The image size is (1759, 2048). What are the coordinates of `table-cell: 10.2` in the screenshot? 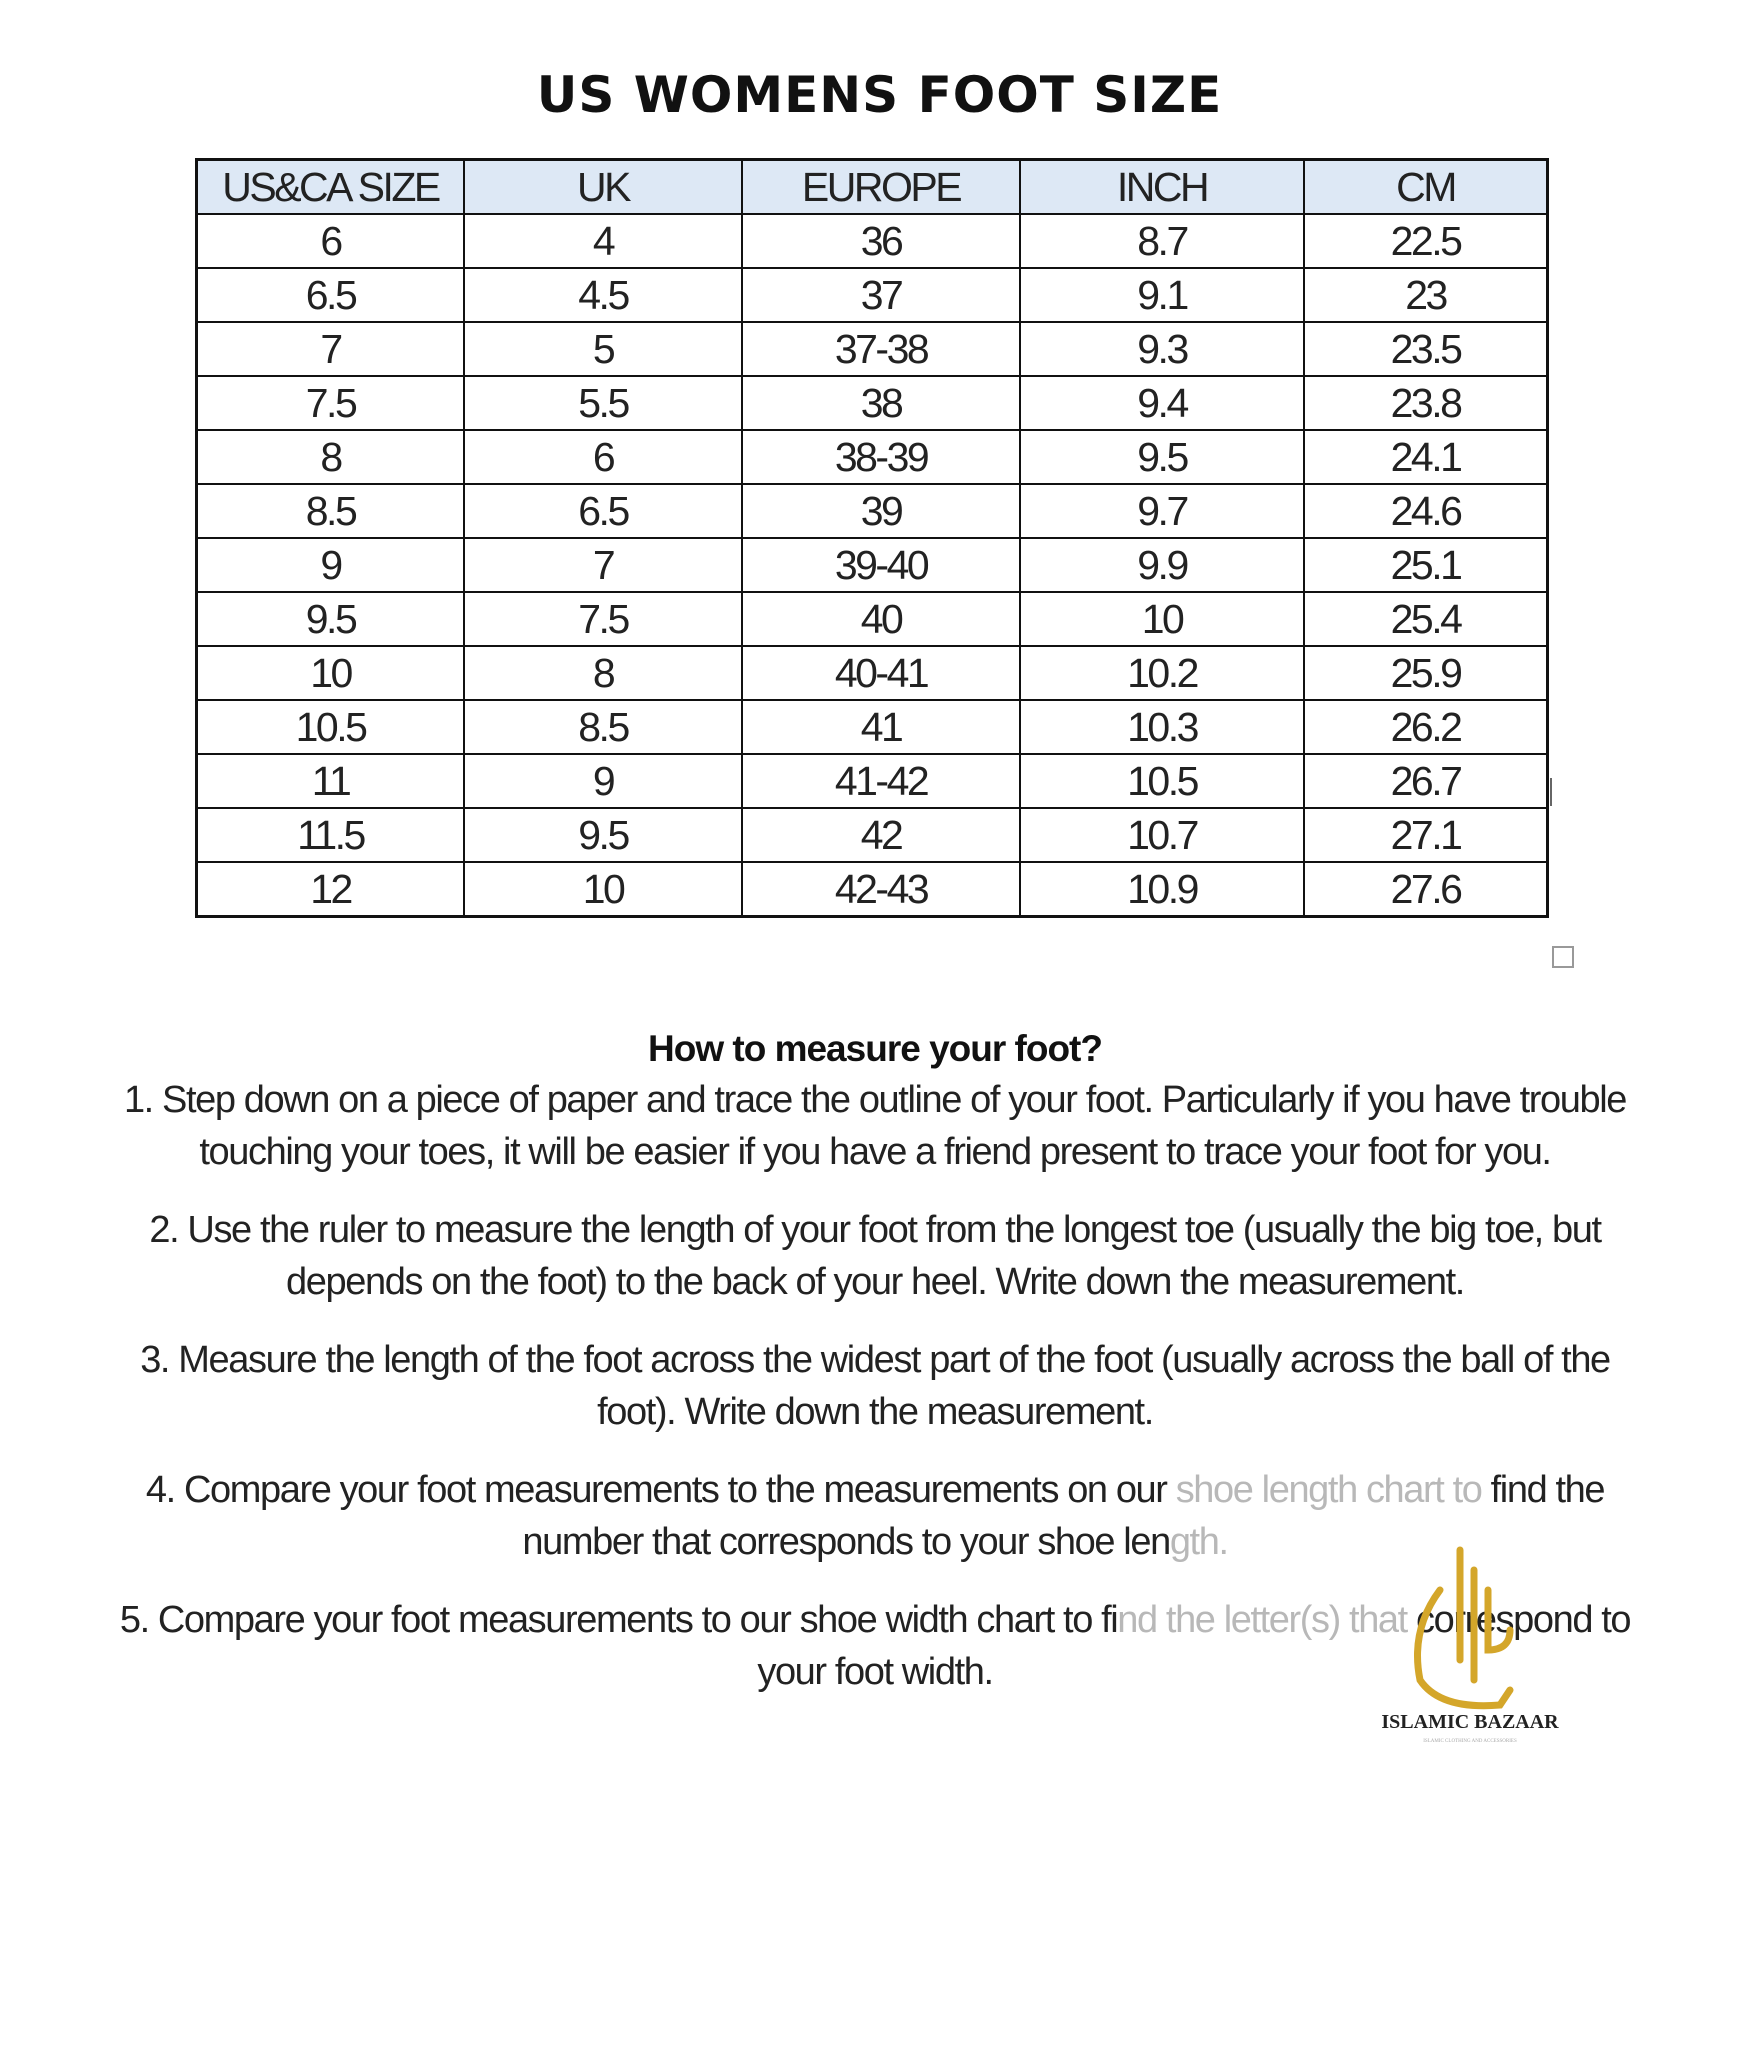 It's located at (1162, 673).